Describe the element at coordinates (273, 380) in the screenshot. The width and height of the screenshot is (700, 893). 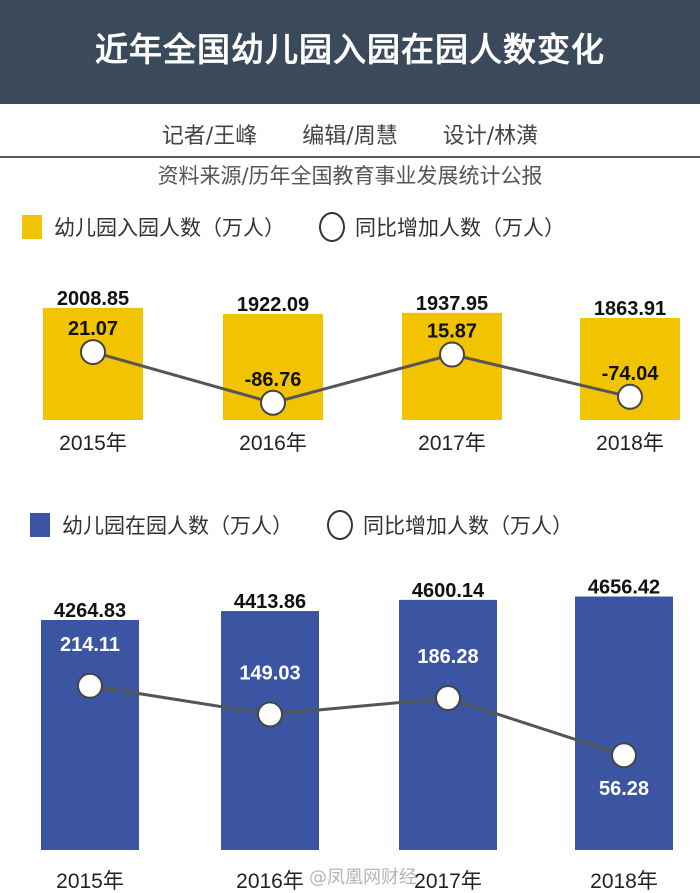
I see `growth-value-label: -86.76` at that location.